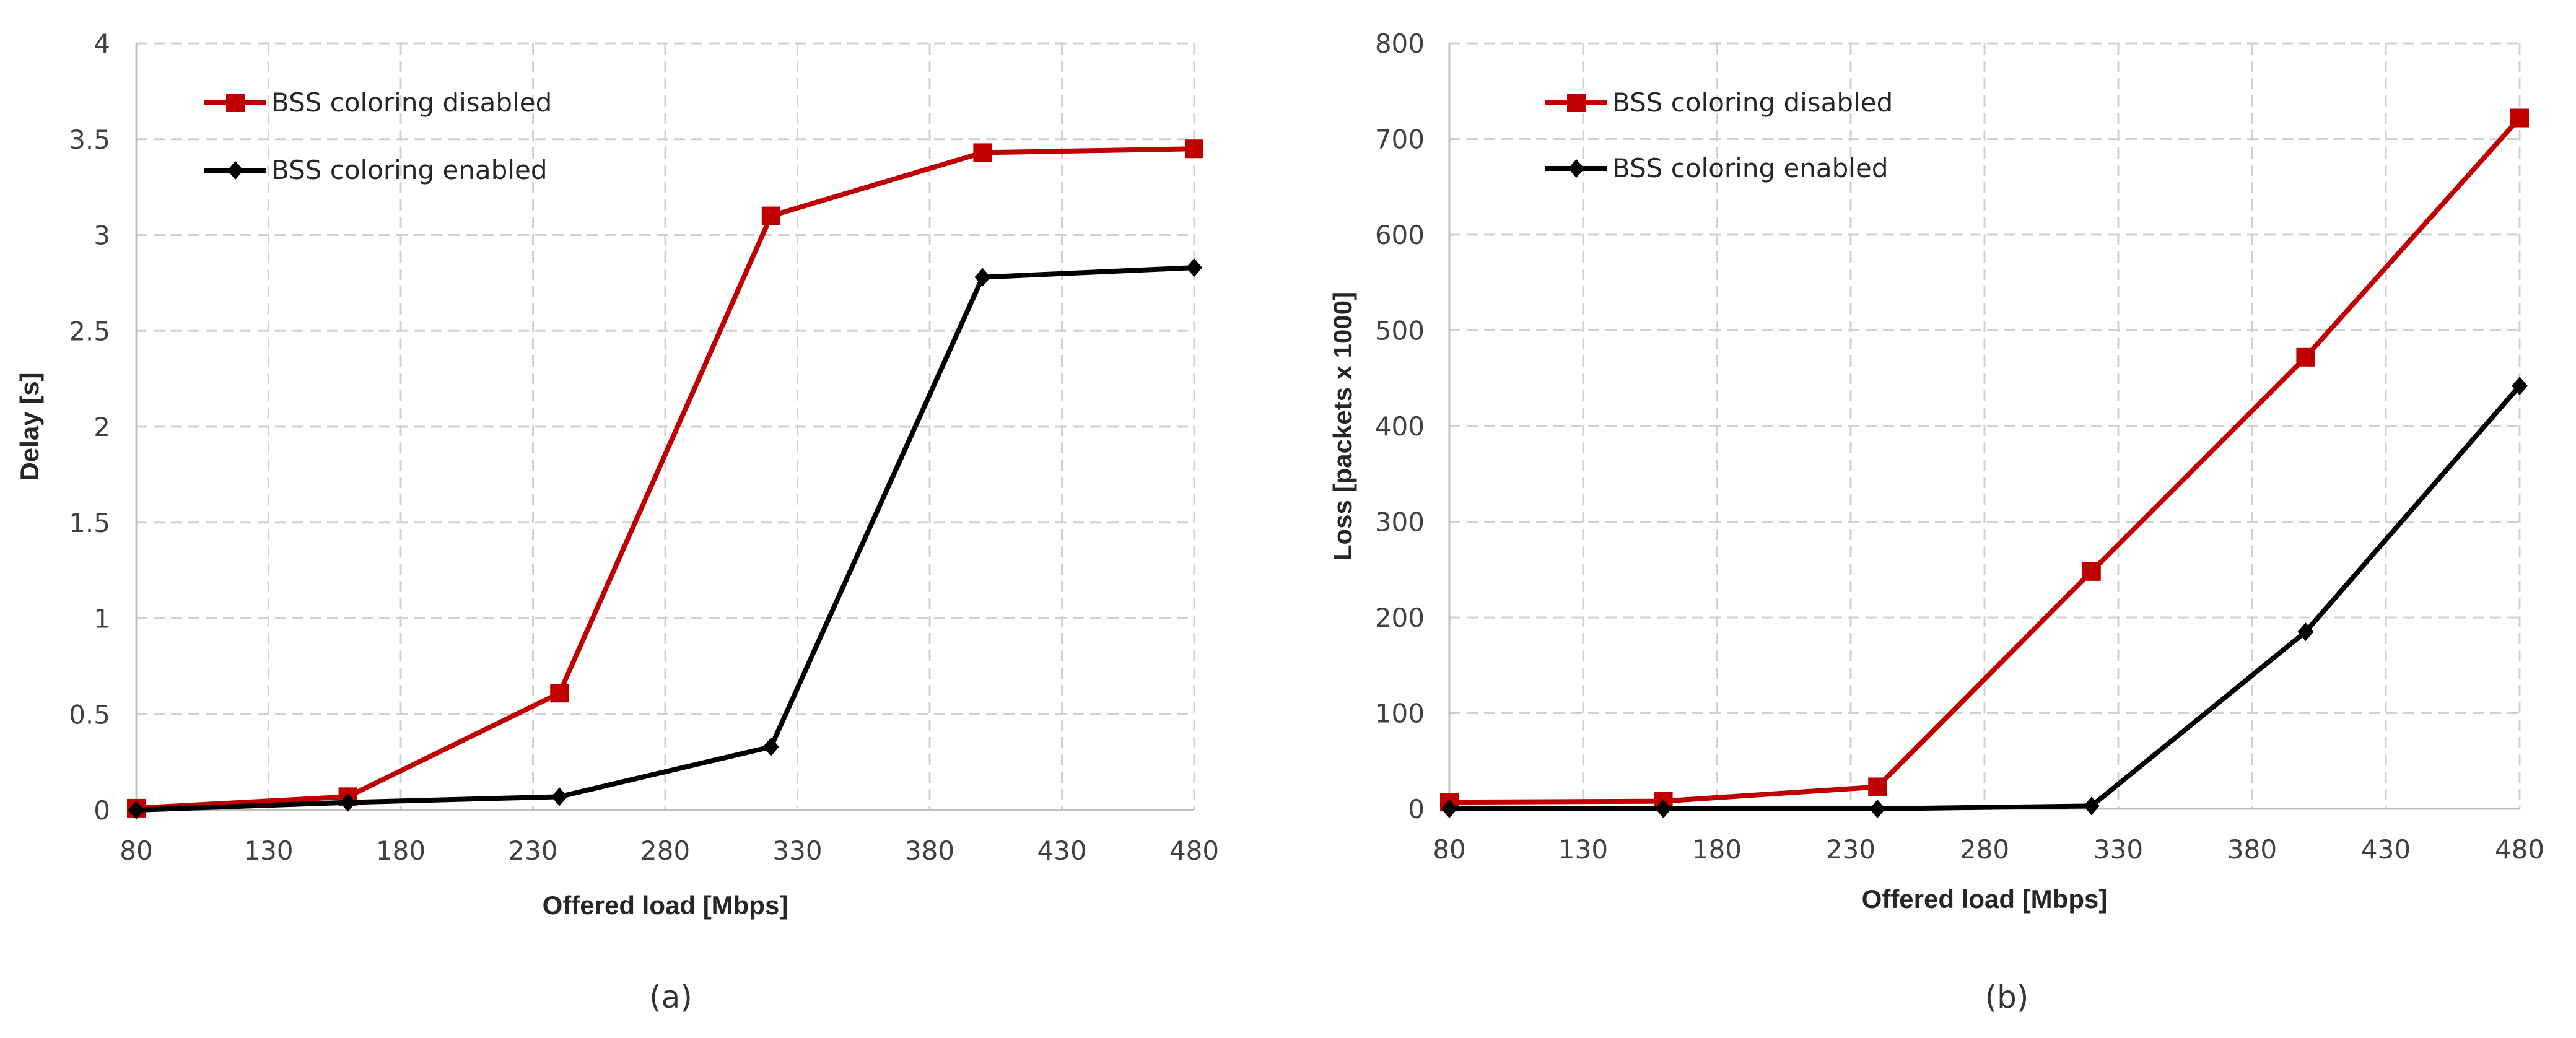 Image resolution: width=2576 pixels, height=1038 pixels. I want to click on y-axis-title: Loss [packets x 1000], so click(1342, 426).